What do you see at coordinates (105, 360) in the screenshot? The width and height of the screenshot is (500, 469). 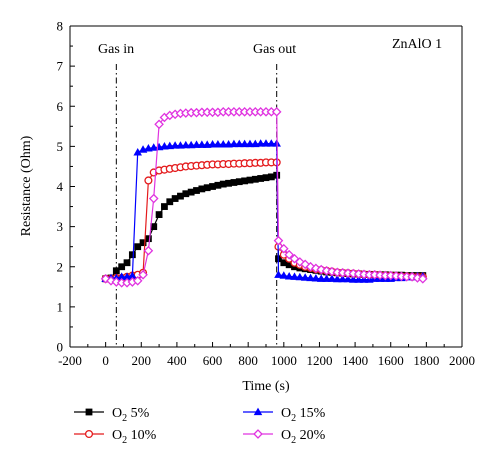 I see `x-tick-label: 0` at bounding box center [105, 360].